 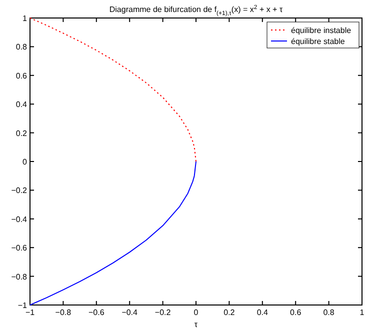 I want to click on y-tick-label: 0, so click(x=25, y=162).